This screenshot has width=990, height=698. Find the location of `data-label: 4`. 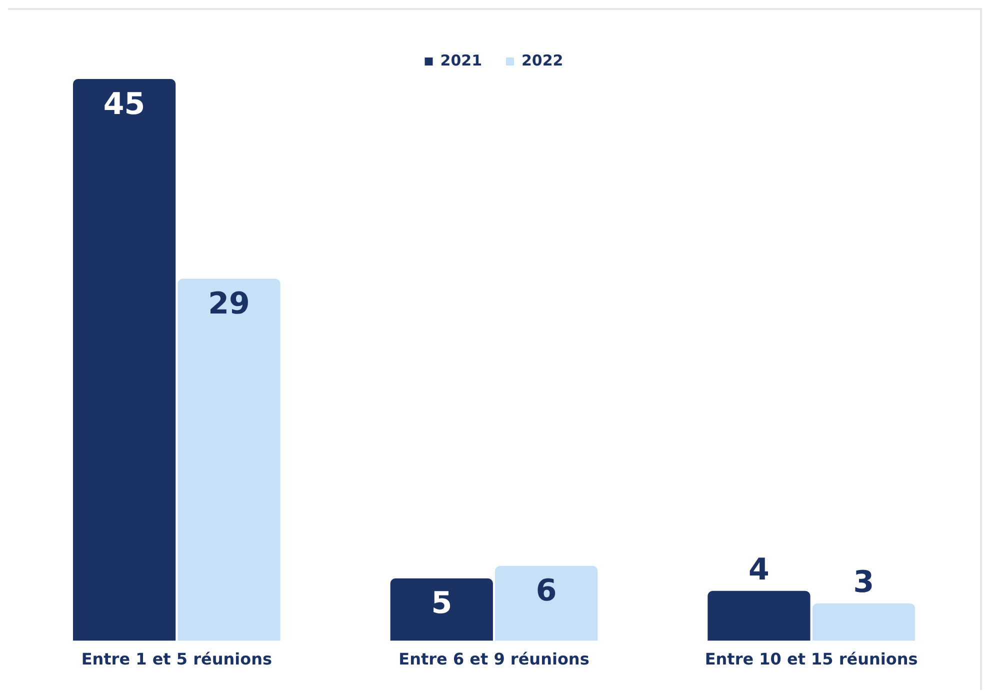

data-label: 4 is located at coordinates (759, 570).